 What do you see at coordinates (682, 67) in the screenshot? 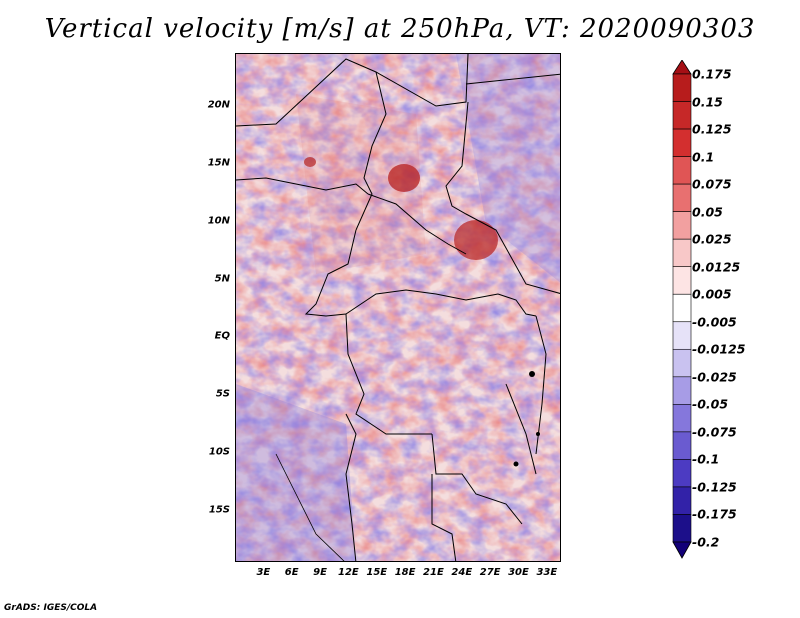
I see `colorbar-max-arrow` at bounding box center [682, 67].